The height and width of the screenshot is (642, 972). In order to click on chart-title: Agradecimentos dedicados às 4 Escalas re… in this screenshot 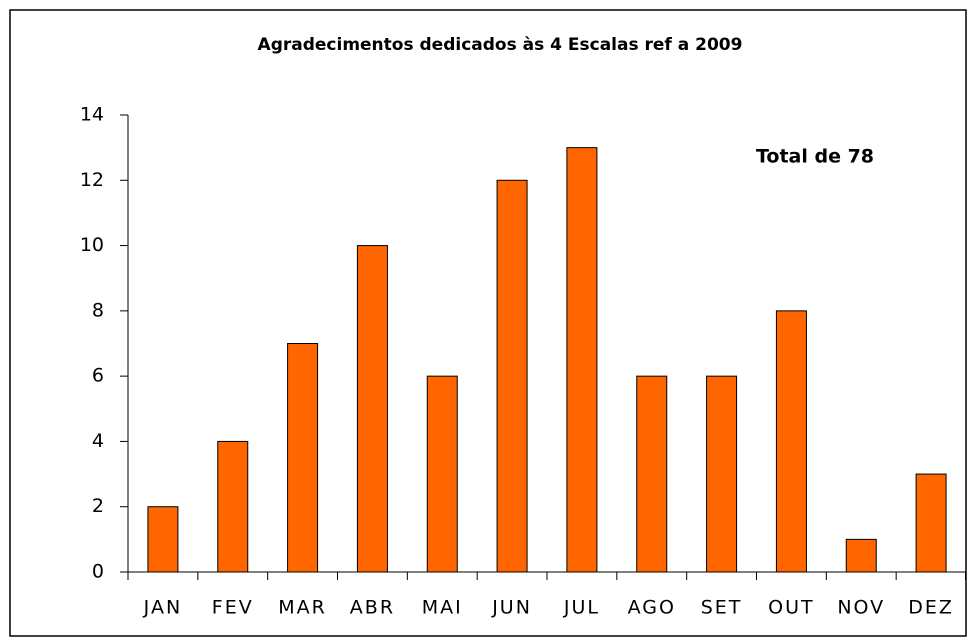, I will do `click(500, 45)`.